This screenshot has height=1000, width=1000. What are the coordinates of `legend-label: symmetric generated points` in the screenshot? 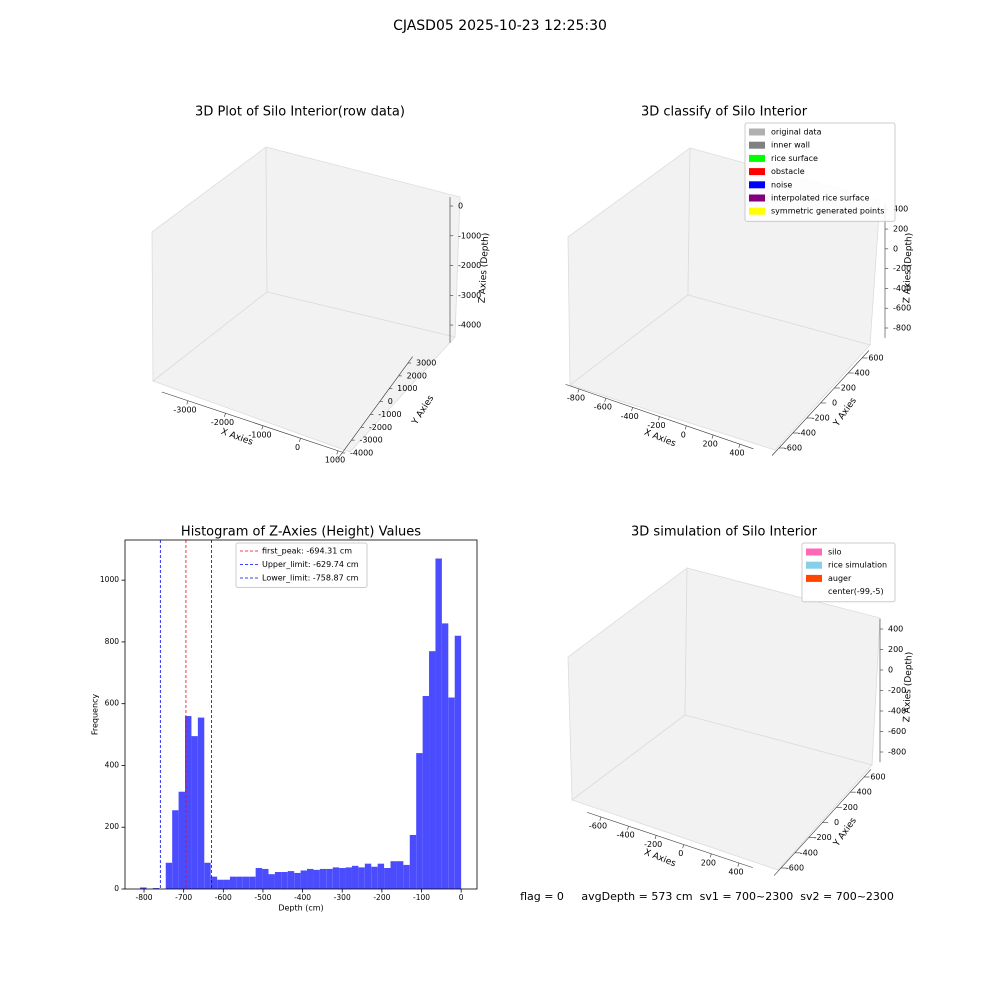 It's located at (827, 211).